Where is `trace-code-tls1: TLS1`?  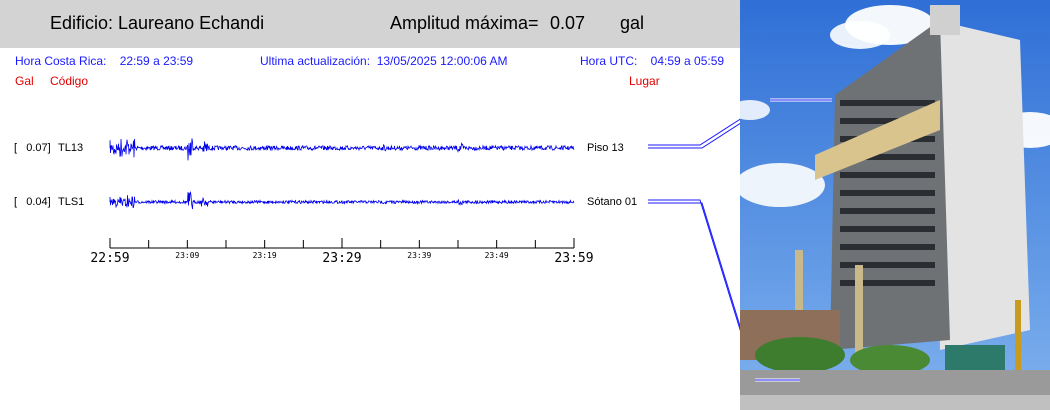
trace-code-tls1: TLS1 is located at coordinates (71, 202).